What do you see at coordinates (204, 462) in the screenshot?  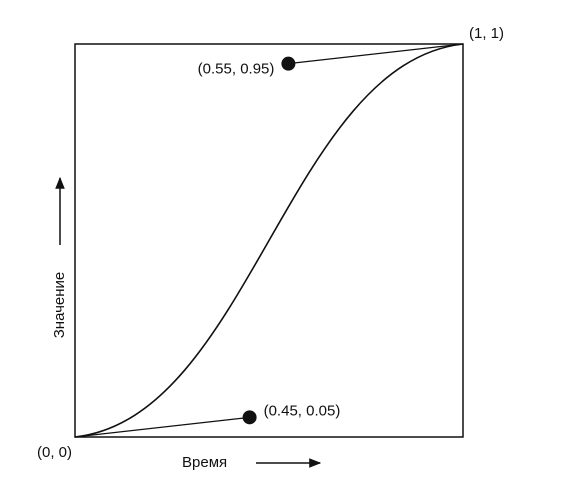 I see `x-axis-label: Время` at bounding box center [204, 462].